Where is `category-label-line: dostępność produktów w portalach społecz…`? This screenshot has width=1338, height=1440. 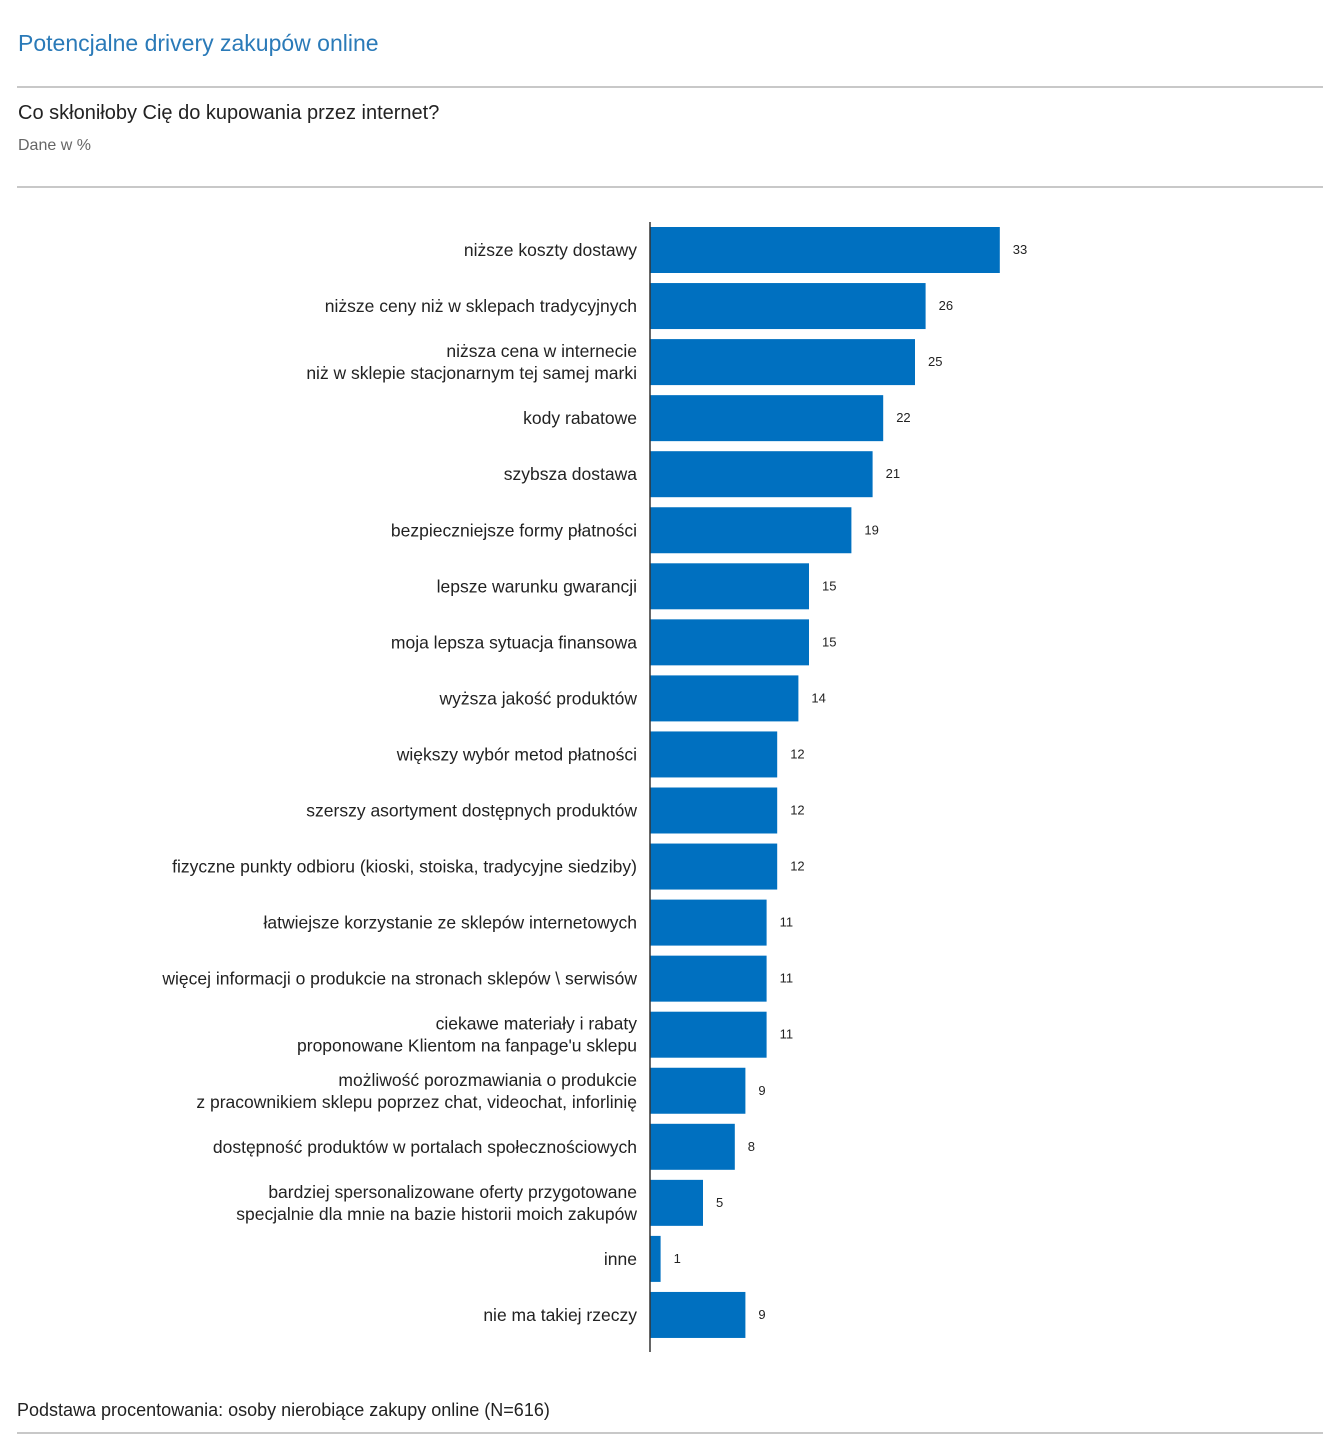
category-label-line: dostępność produktów w portalach społecz… is located at coordinates (425, 1147).